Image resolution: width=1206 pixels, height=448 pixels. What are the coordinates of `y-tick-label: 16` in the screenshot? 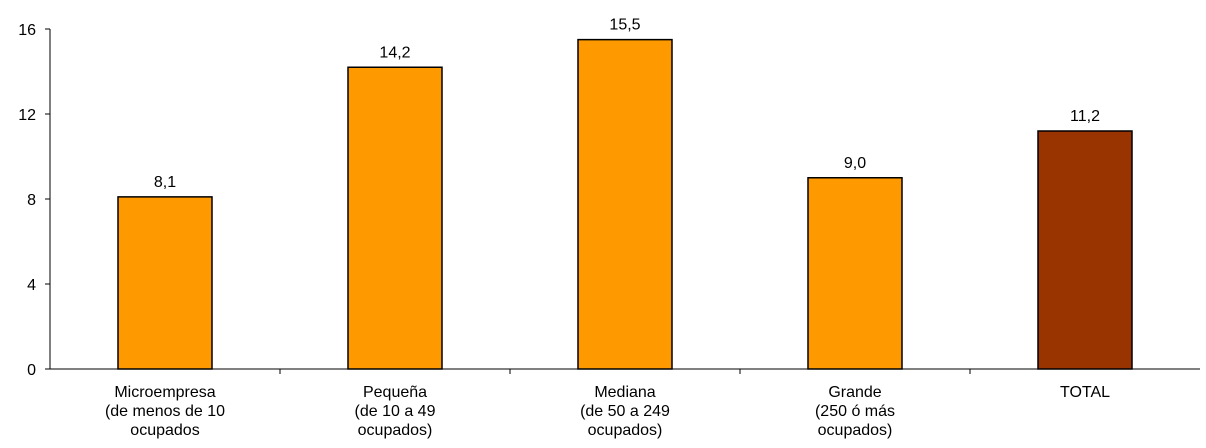 It's located at (27, 30).